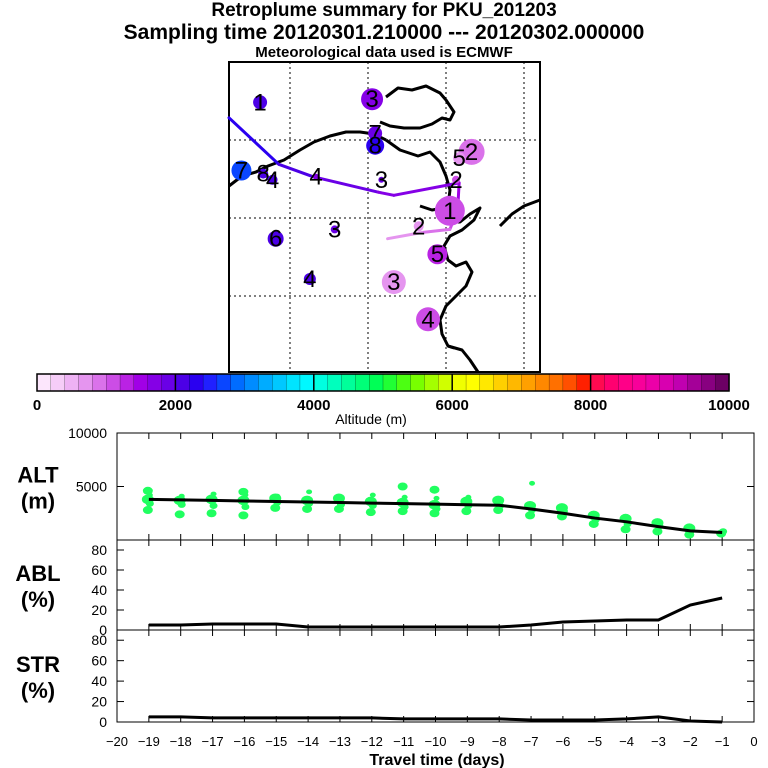 This screenshot has height=768, width=768. I want to click on trajectory-marker: 5, so click(437, 254).